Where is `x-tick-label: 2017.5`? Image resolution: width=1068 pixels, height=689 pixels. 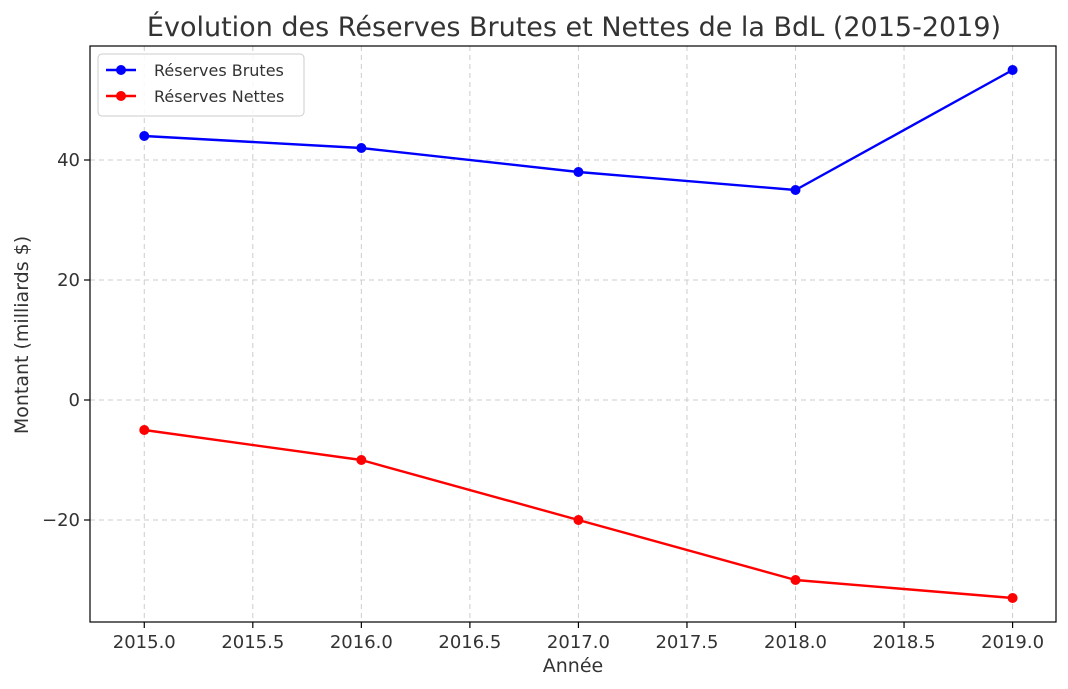
x-tick-label: 2017.5 is located at coordinates (686, 642).